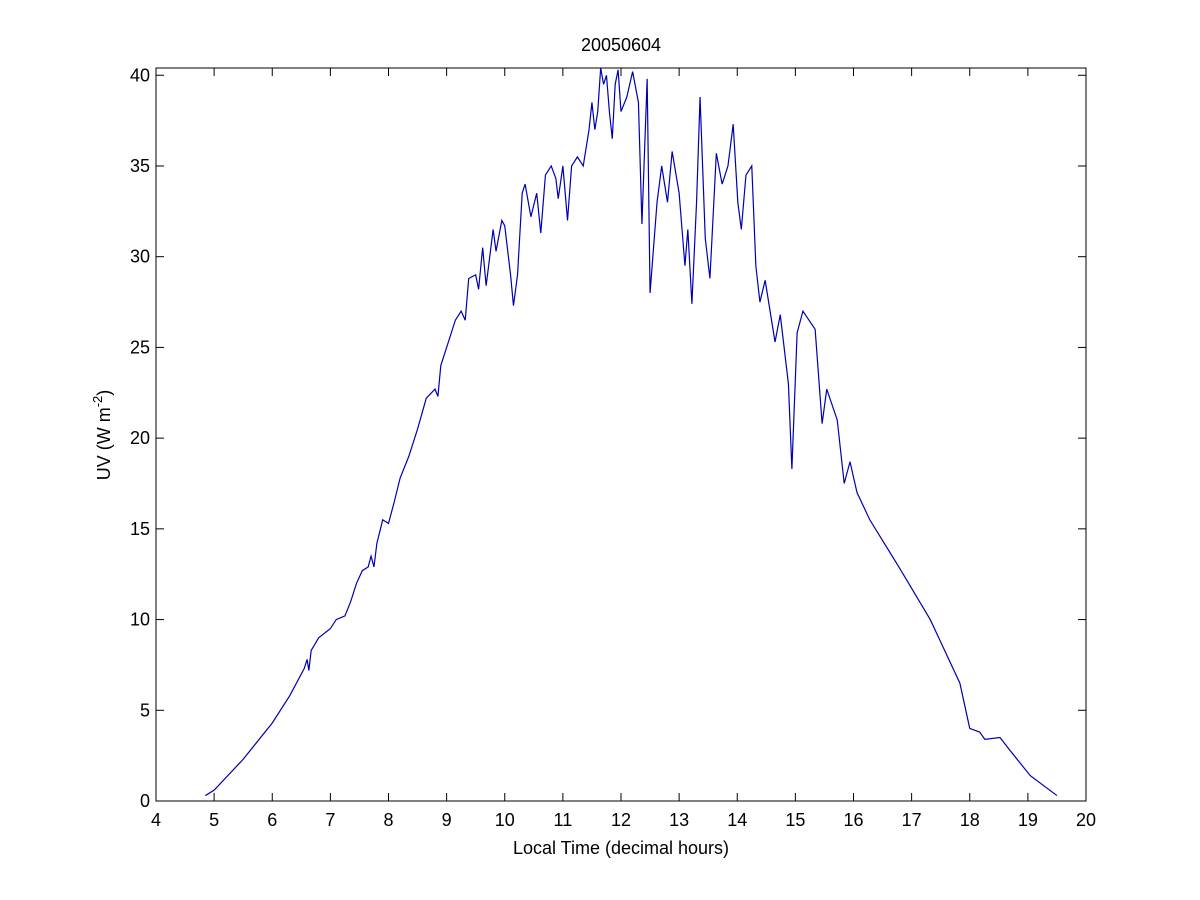 The width and height of the screenshot is (1200, 900). I want to click on y-tick-label: 25, so click(140, 347).